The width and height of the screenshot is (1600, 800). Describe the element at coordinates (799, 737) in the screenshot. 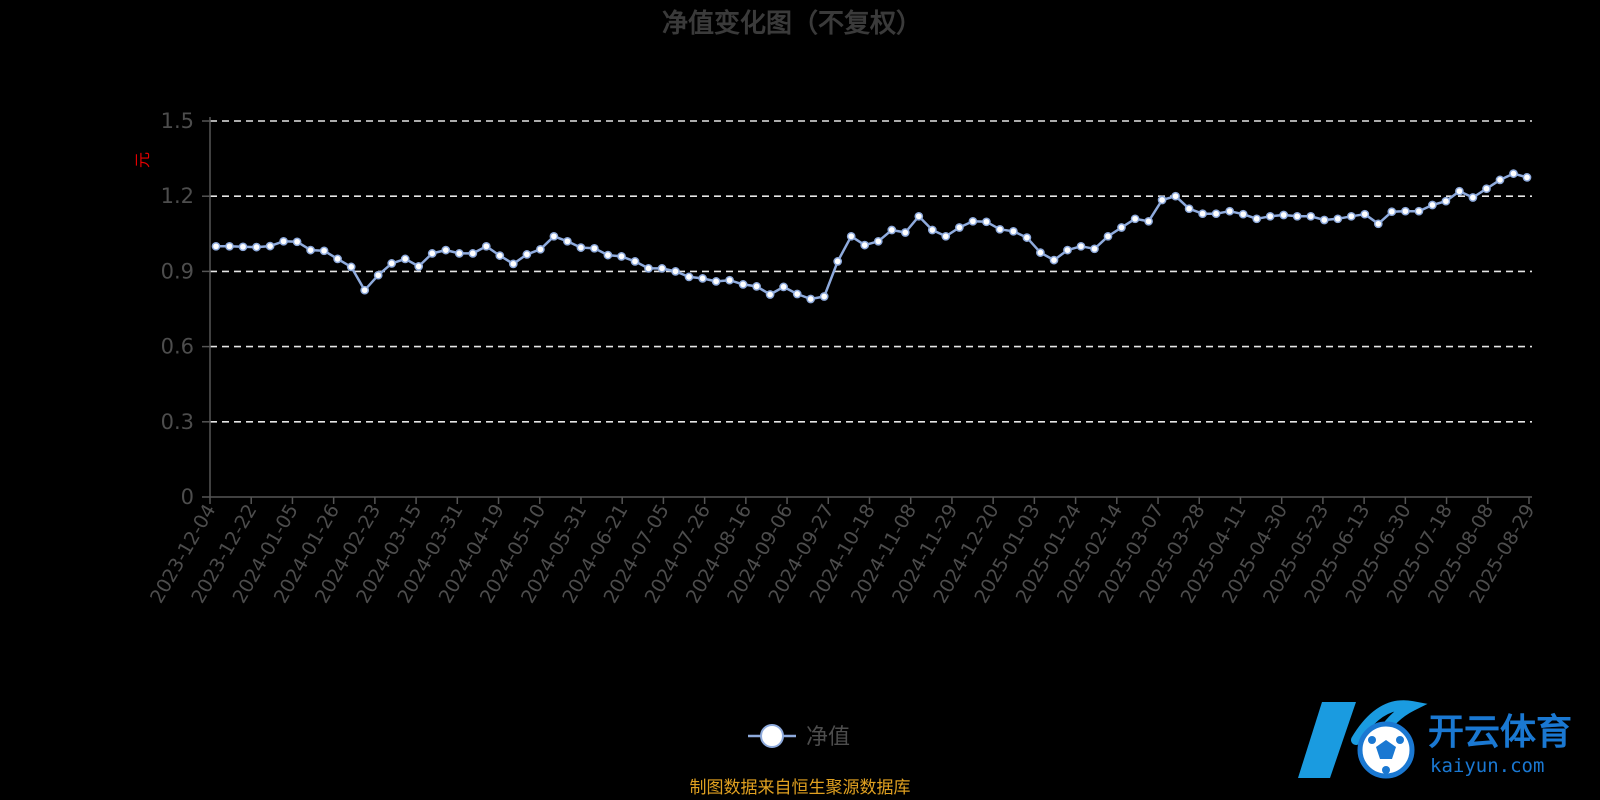

I see `legend: 净值` at that location.